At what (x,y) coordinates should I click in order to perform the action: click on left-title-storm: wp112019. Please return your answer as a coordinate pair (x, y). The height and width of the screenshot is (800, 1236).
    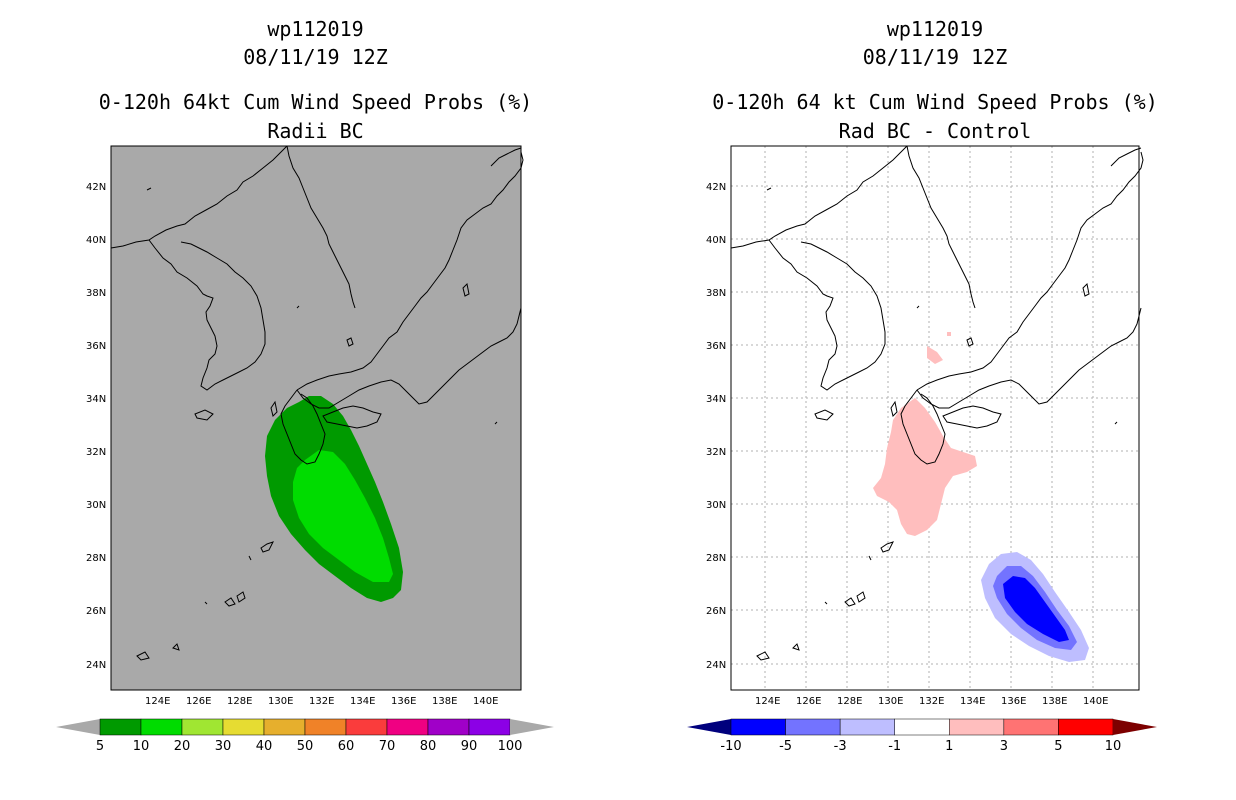
    Looking at the image, I should click on (315, 29).